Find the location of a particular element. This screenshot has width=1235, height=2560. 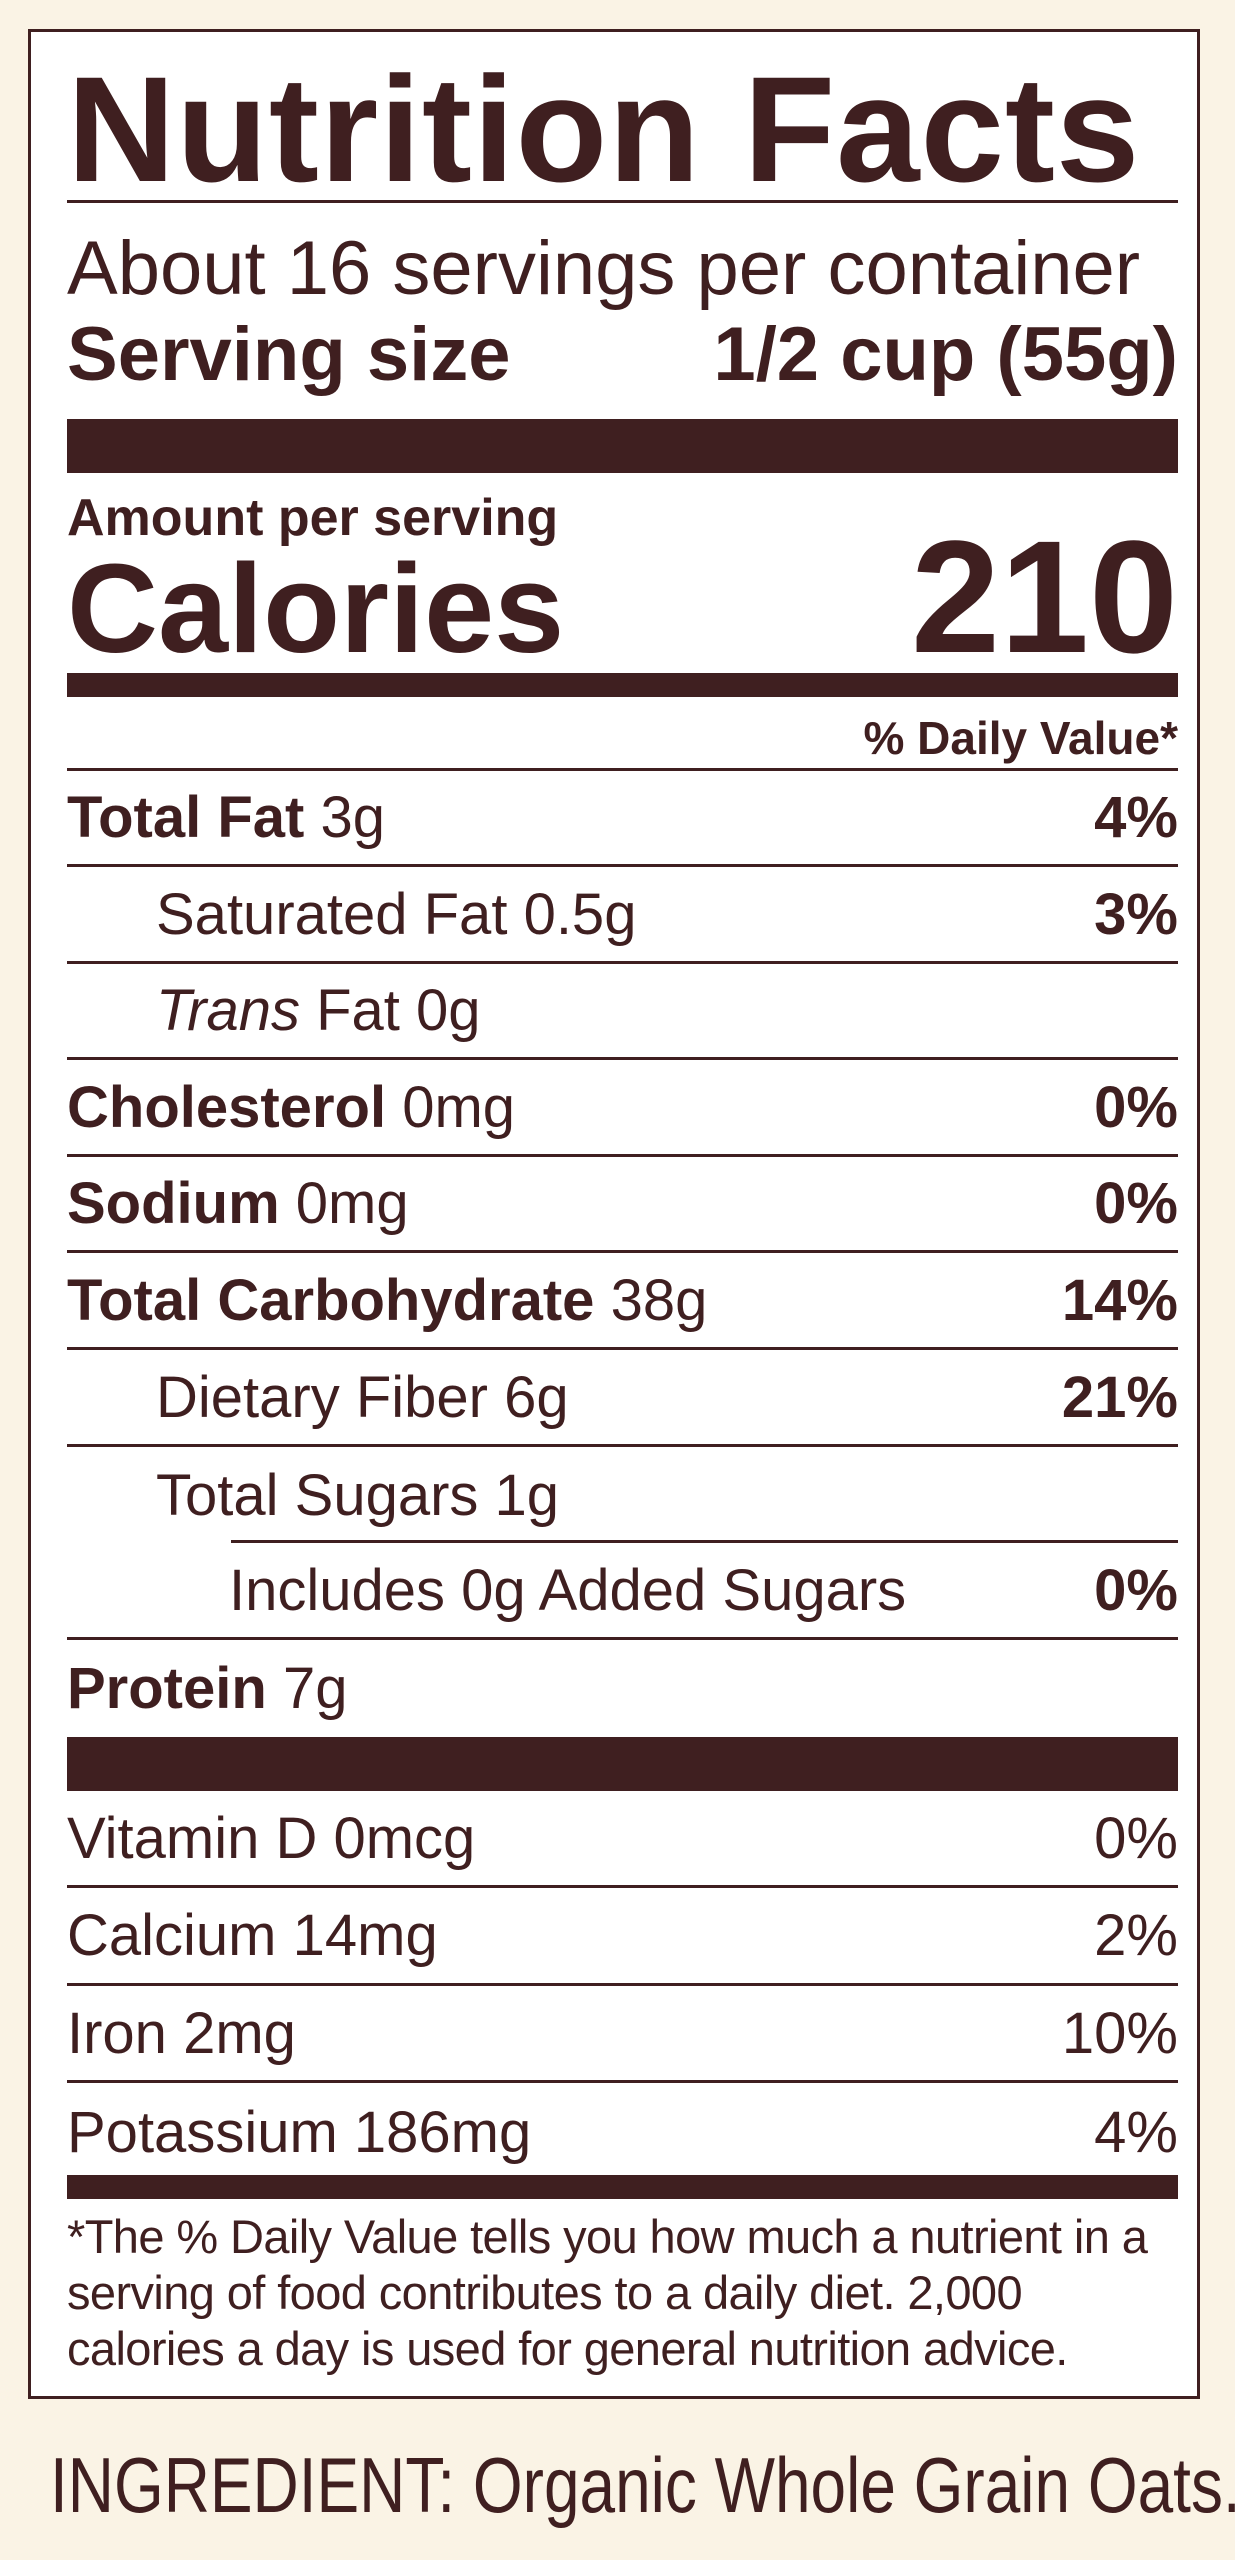

nutrient-row: Includes 0g Added Sugars 0% is located at coordinates (622, 1592).